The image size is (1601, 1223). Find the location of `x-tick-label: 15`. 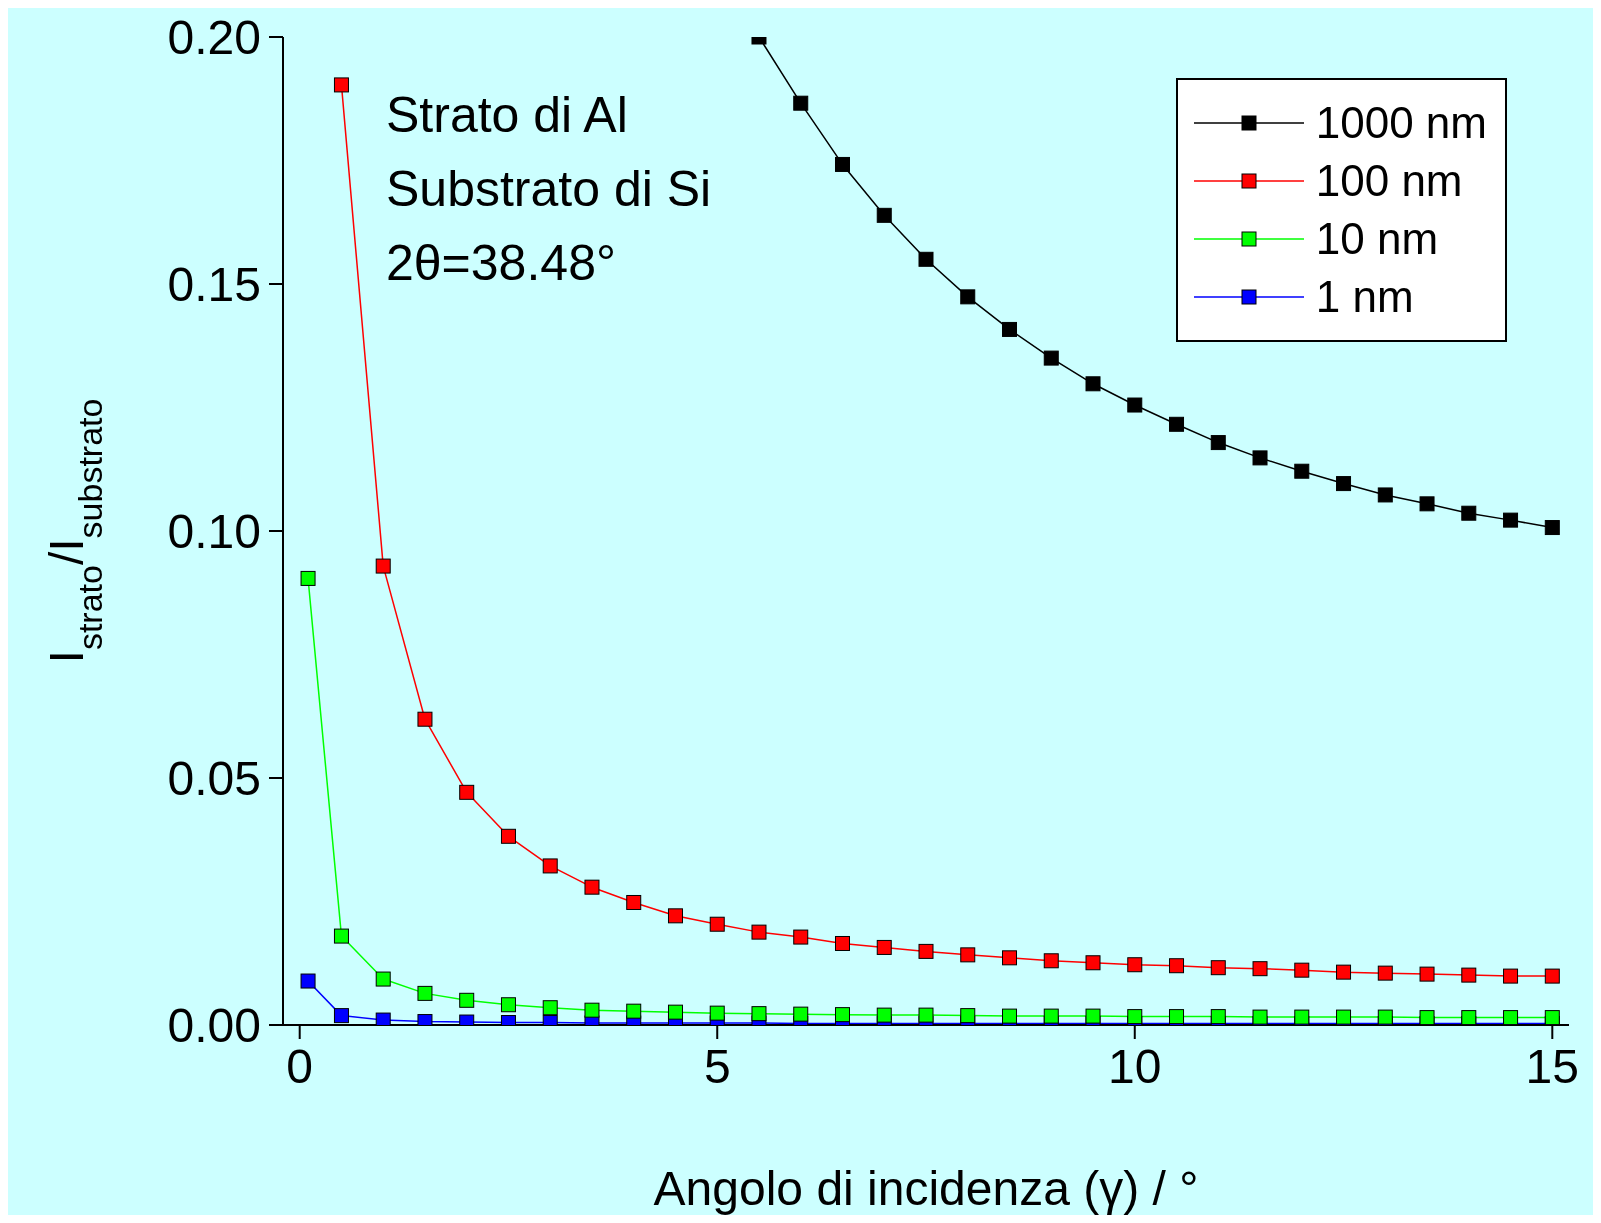

x-tick-label: 15 is located at coordinates (1552, 1067).